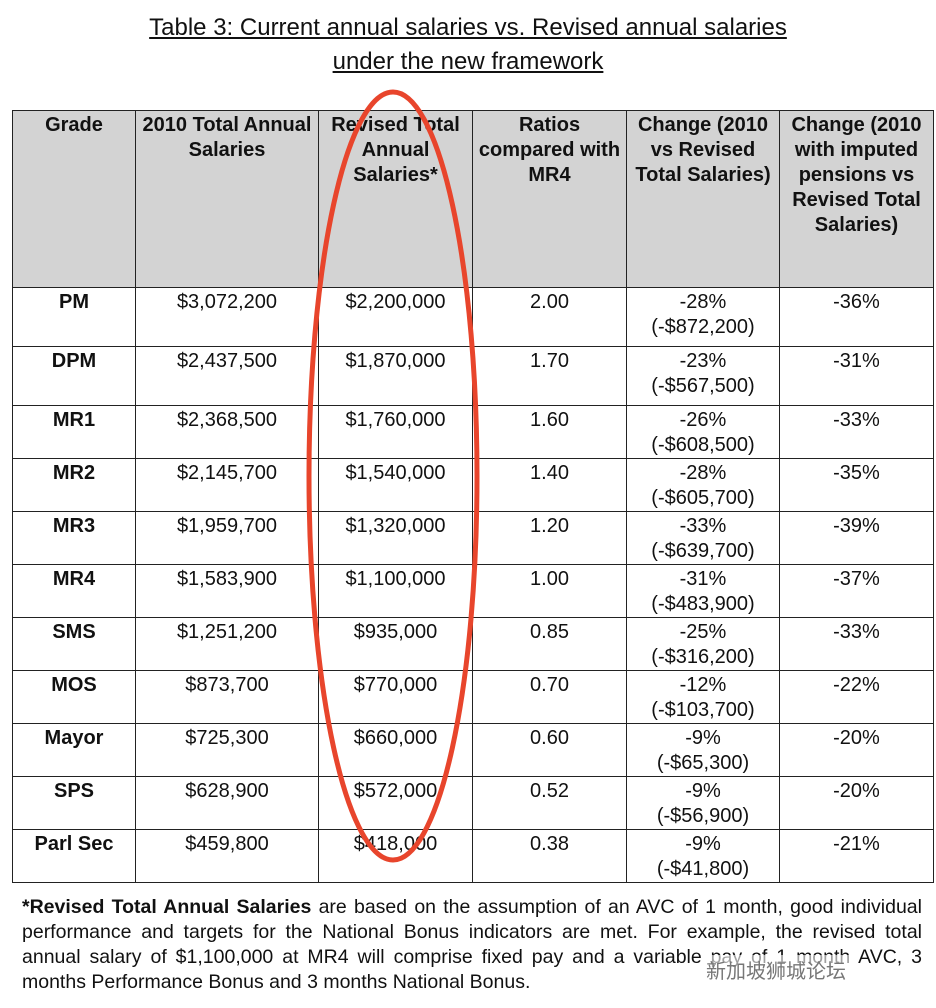  I want to click on change-percent: -26%, so click(703, 420).